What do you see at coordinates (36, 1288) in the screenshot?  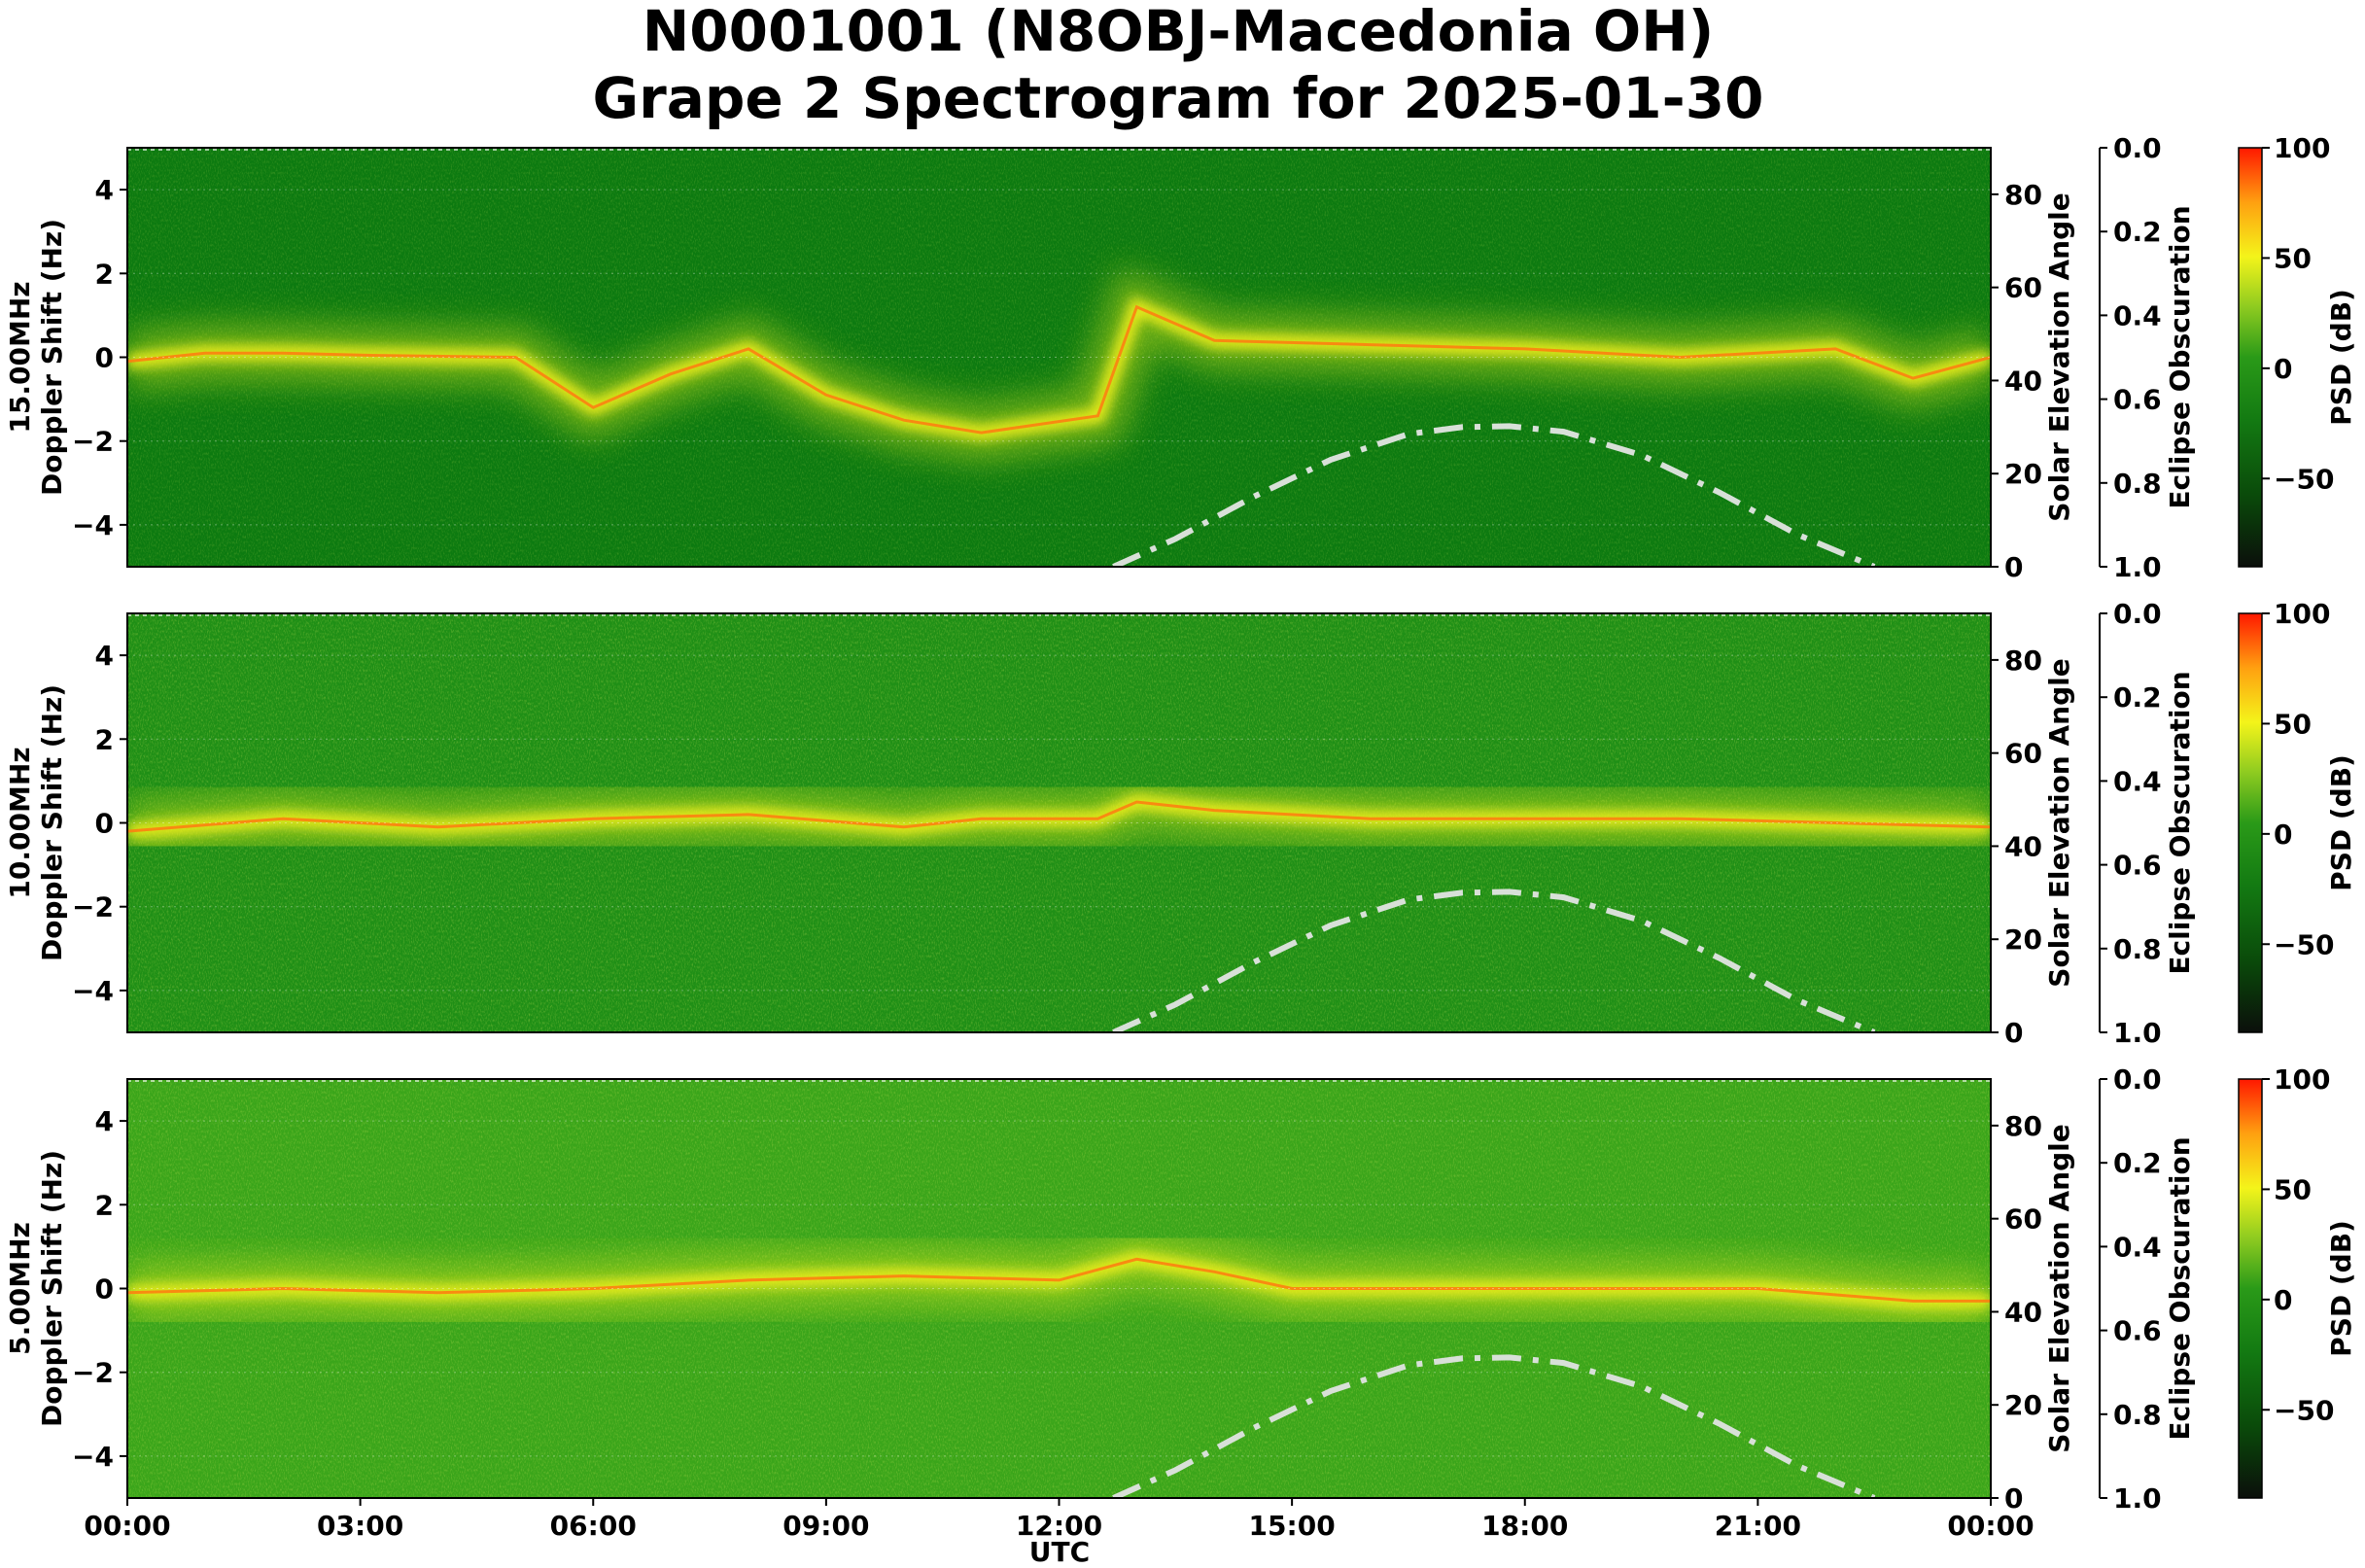 I see `y-axis-label: 5.00MHzDoppler Shift (Hz)` at bounding box center [36, 1288].